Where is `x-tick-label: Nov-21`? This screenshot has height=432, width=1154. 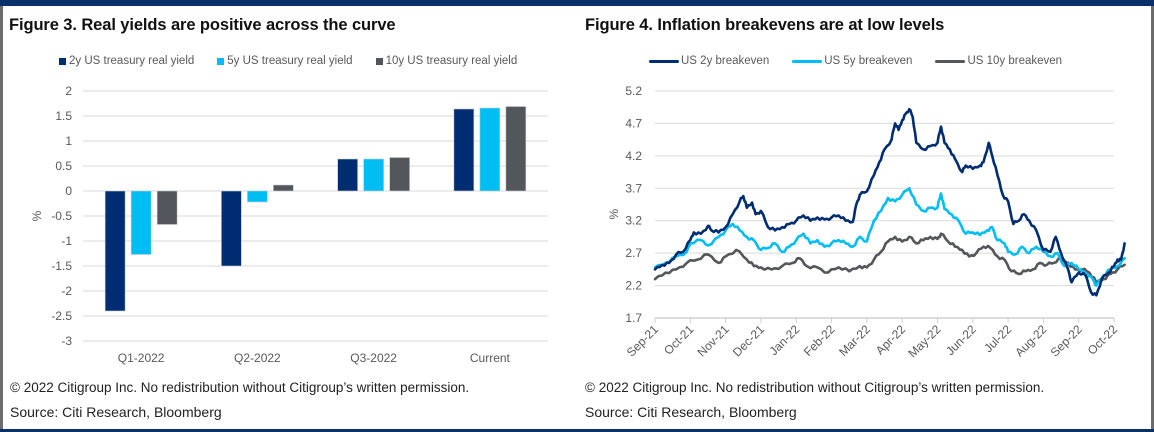 x-tick-label: Nov-21 is located at coordinates (712, 340).